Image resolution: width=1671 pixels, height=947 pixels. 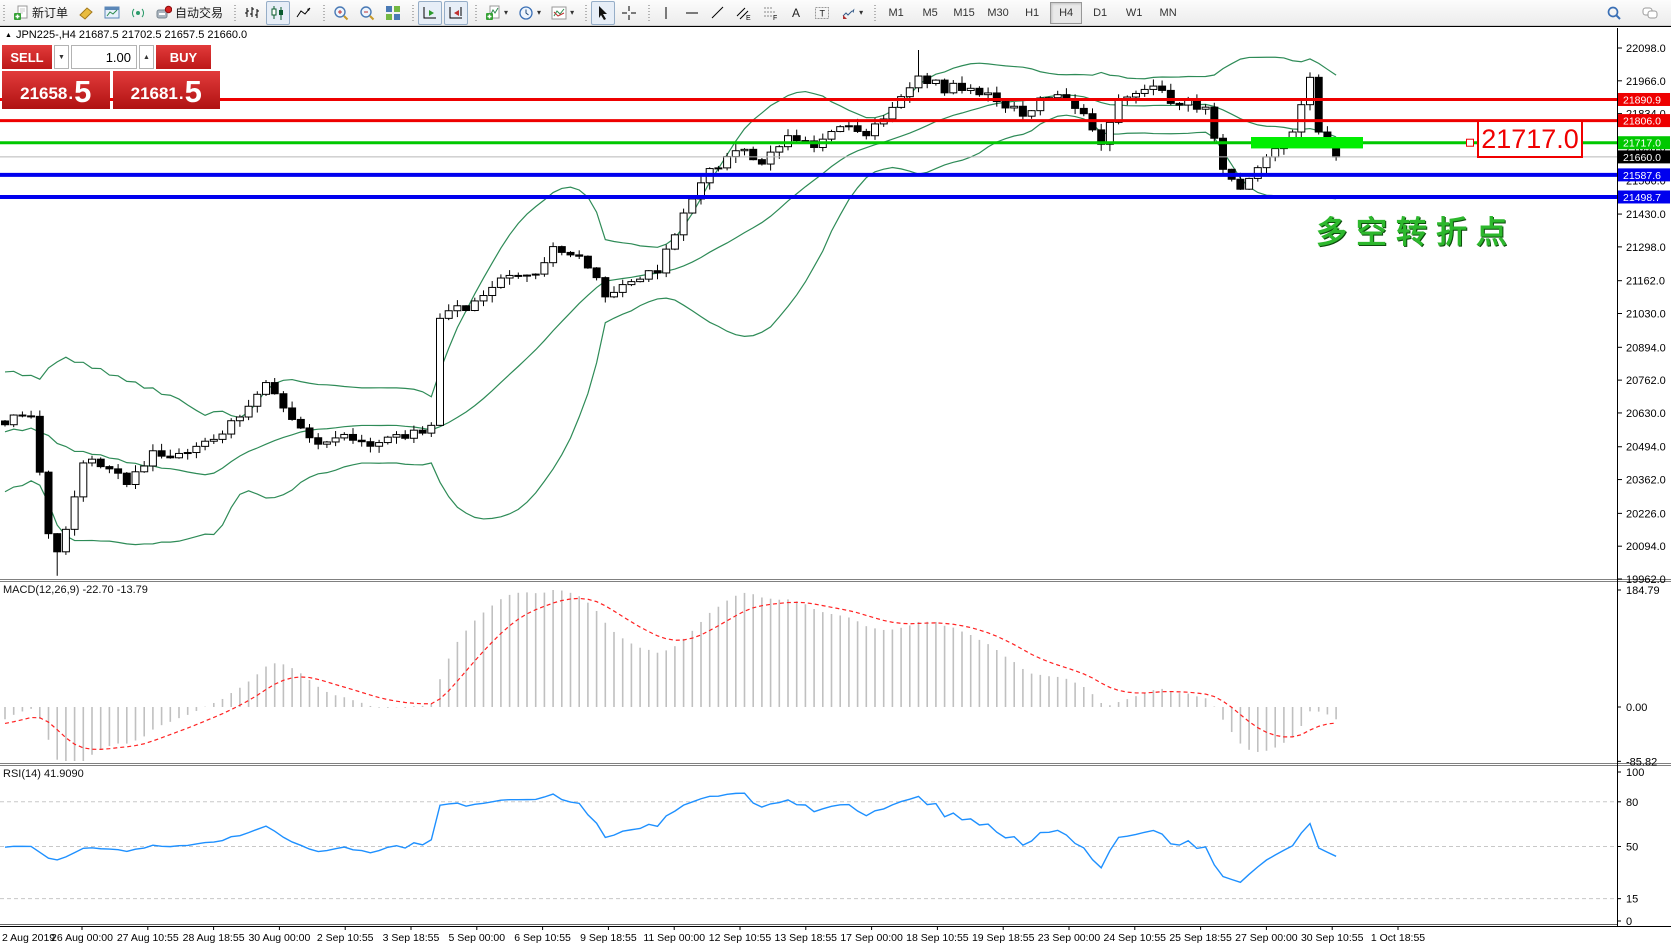 I want to click on cursor-button, so click(x=603, y=12).